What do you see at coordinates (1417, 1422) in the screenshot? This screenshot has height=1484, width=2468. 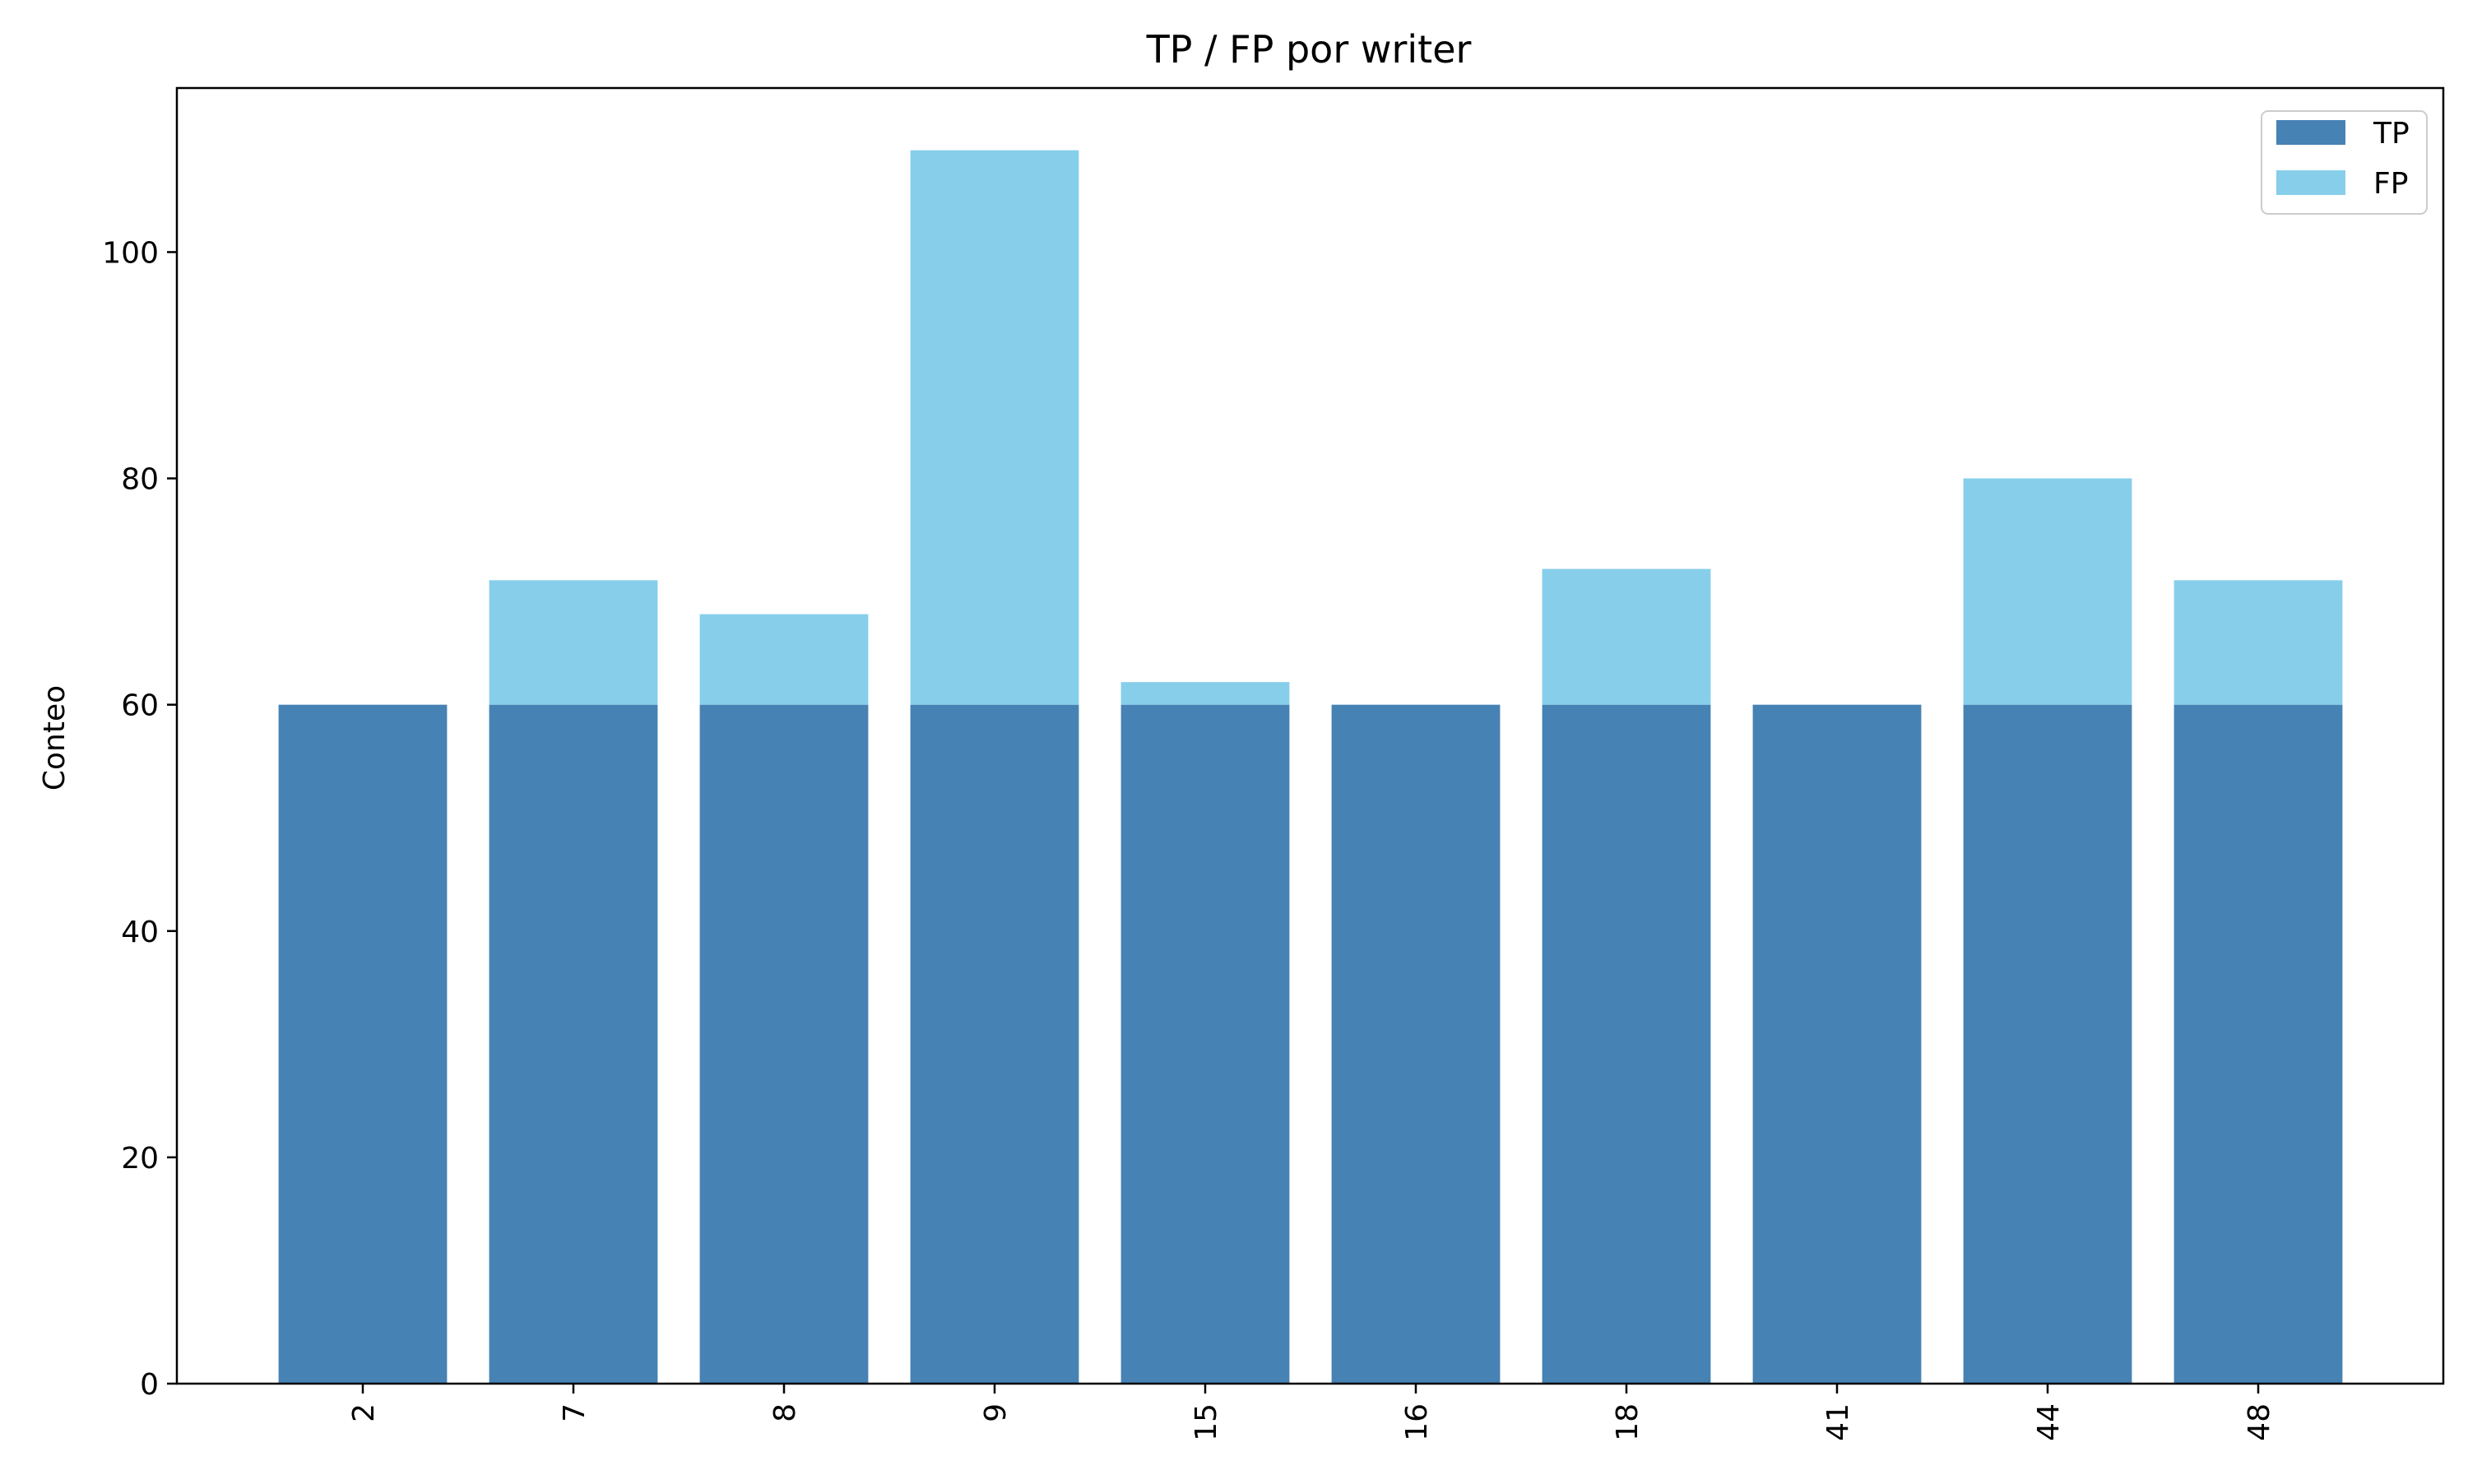 I see `x-tick-label: 16` at bounding box center [1417, 1422].